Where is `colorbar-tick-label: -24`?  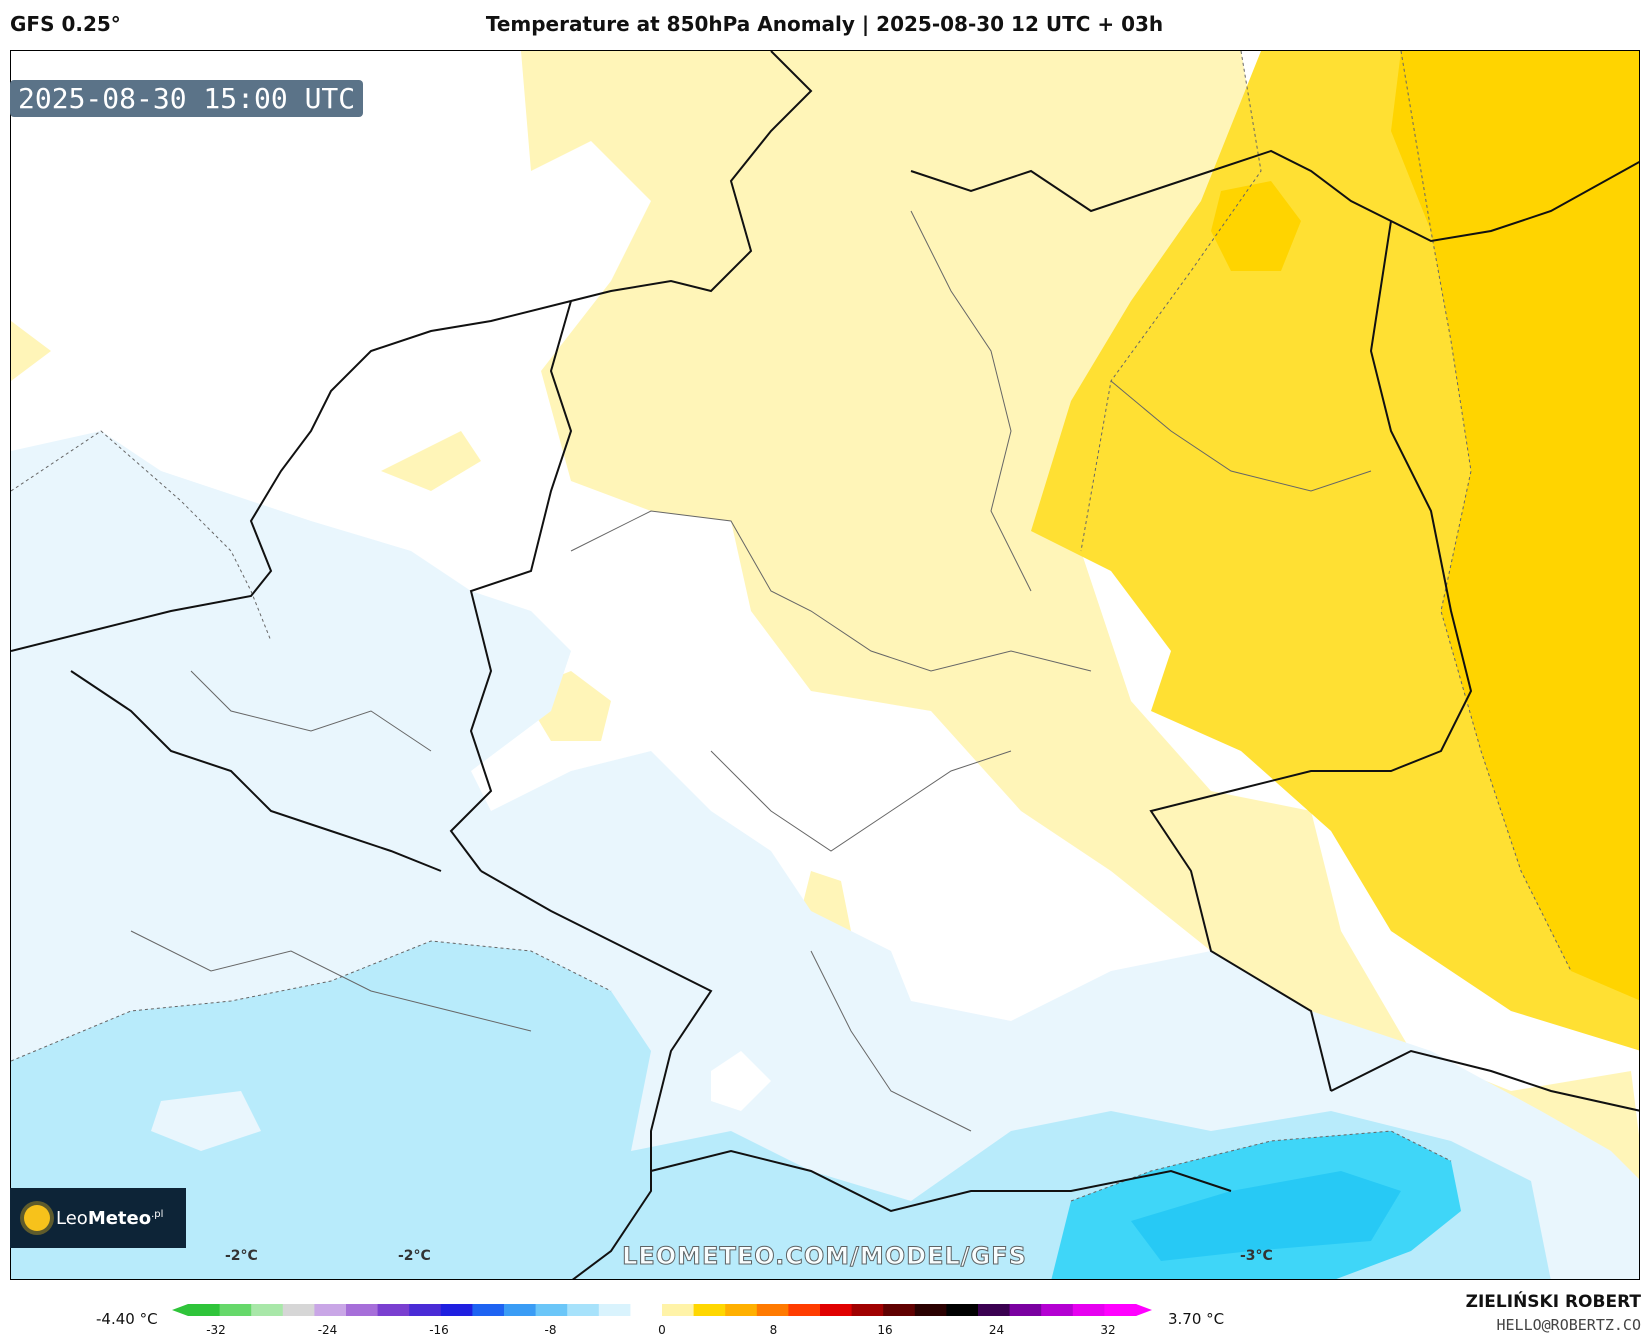 colorbar-tick-label: -24 is located at coordinates (327, 1330).